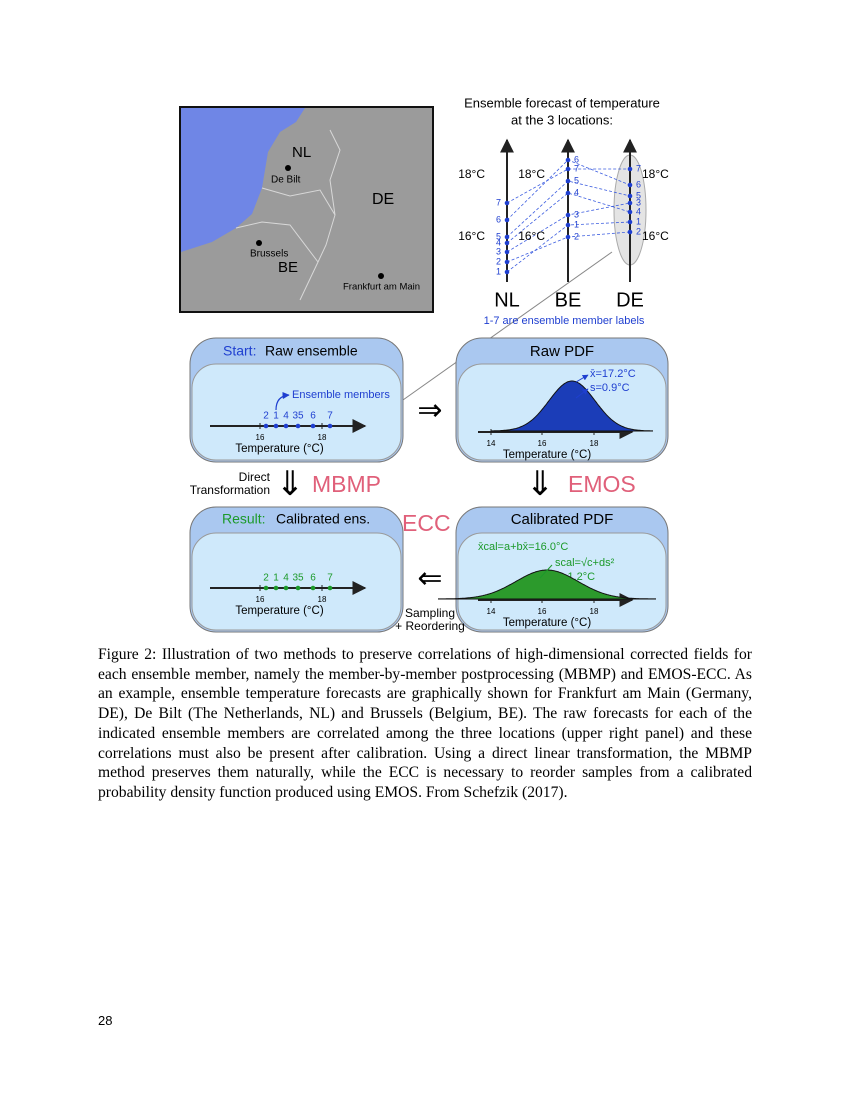 The width and height of the screenshot is (850, 1100). Describe the element at coordinates (429, 410) in the screenshot. I see `arrow-right: ⇒` at that location.